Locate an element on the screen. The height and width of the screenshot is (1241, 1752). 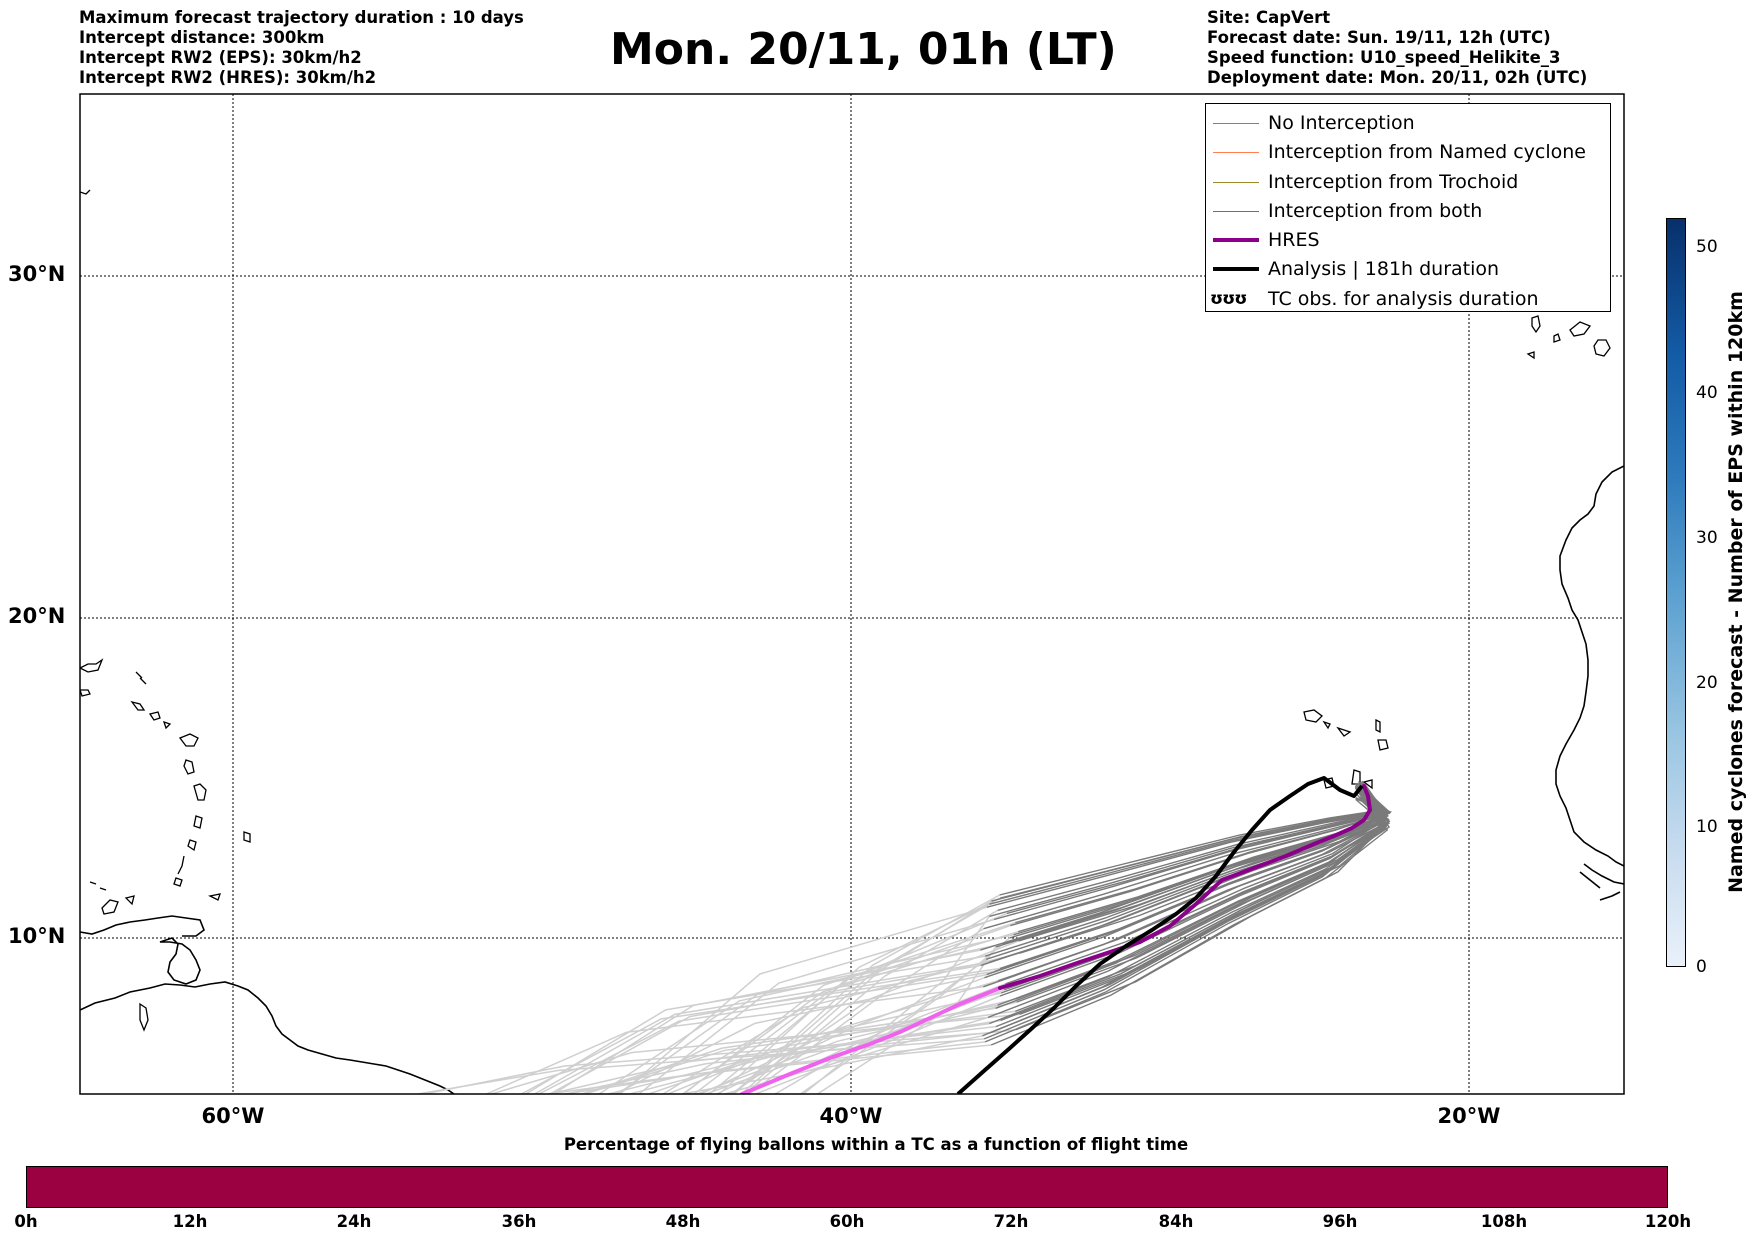
island-st-lucia is located at coordinates (198, 822).